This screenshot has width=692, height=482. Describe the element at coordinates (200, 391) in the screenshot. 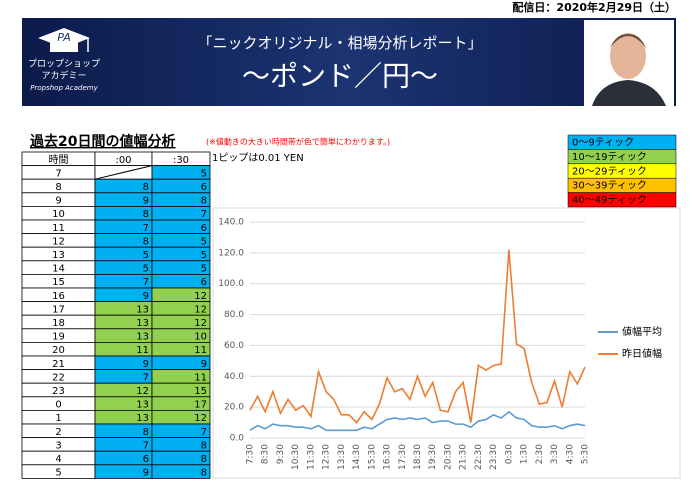

I see `cell-value: 15` at that location.